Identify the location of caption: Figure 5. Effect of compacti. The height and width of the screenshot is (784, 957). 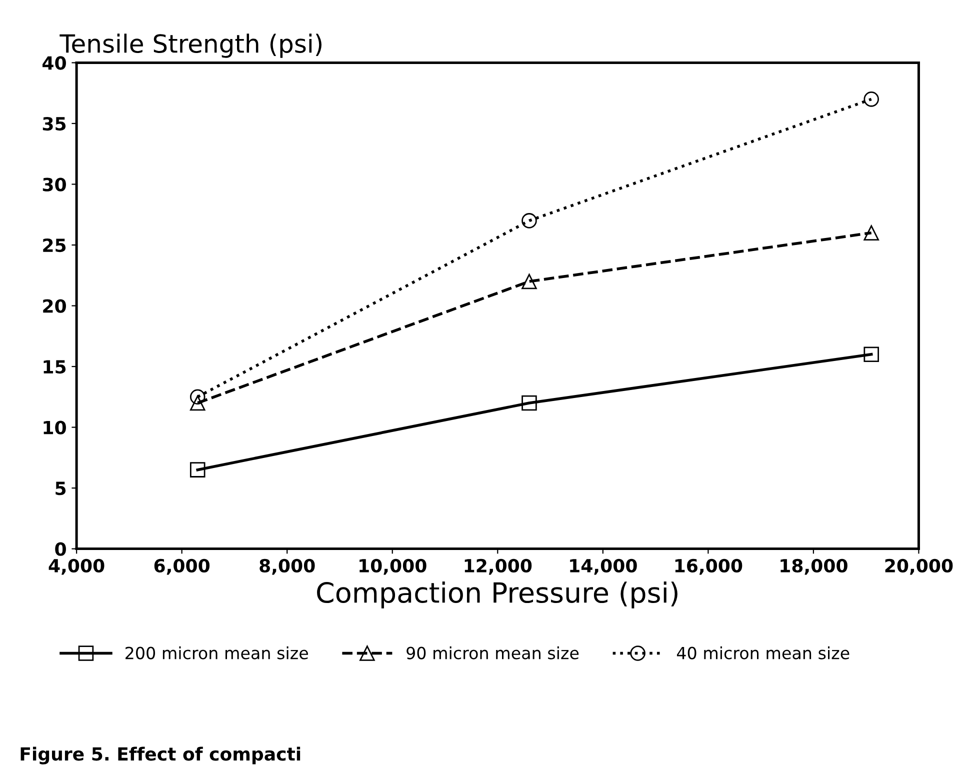
(160, 755).